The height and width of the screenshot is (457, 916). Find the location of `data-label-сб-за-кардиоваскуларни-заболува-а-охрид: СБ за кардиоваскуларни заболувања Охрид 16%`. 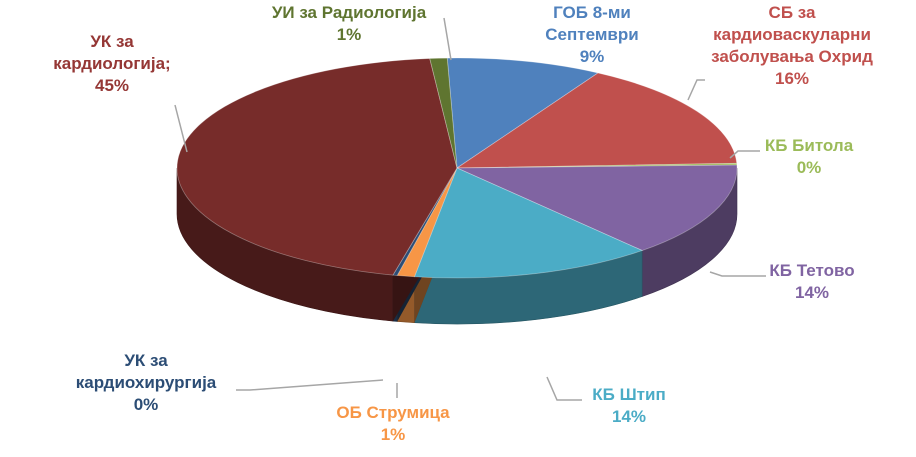

data-label-сб-за-кардиоваскуларни-заболува-а-охрид: СБ за кардиоваскуларни заболувања Охрид 16% is located at coordinates (792, 45).